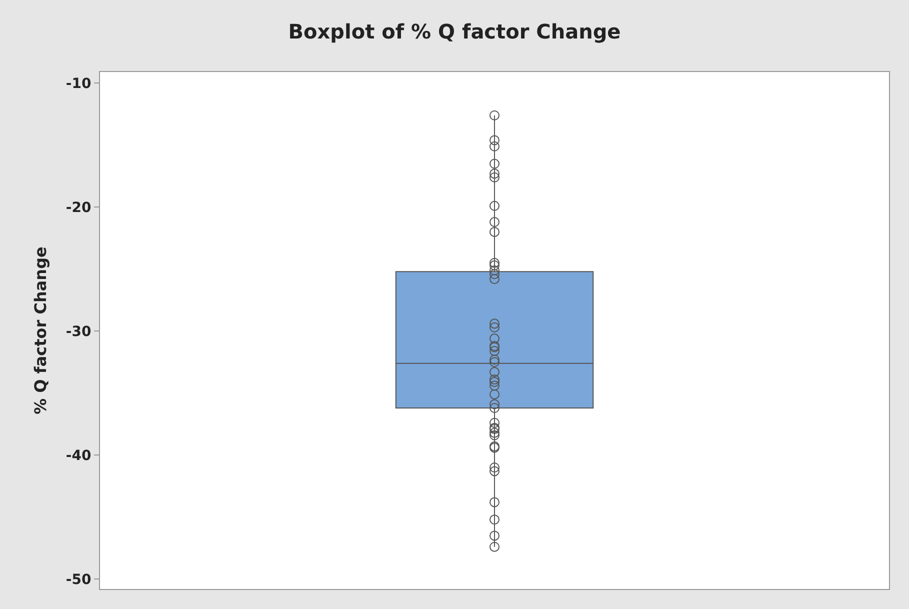 Image resolution: width=909 pixels, height=609 pixels. Describe the element at coordinates (79, 208) in the screenshot. I see `y-tick-label: -20` at that location.